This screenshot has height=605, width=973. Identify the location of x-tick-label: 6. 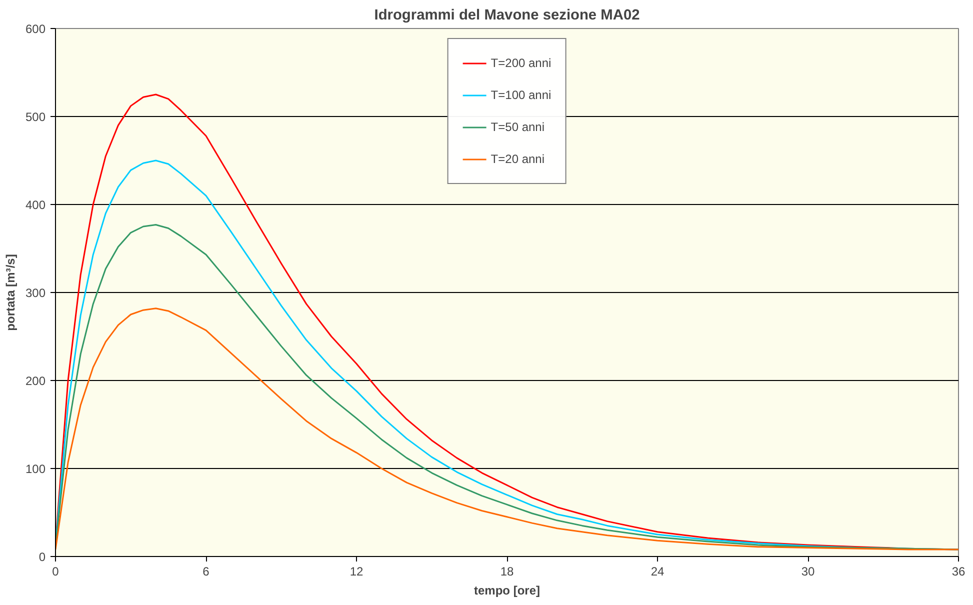
(206, 571).